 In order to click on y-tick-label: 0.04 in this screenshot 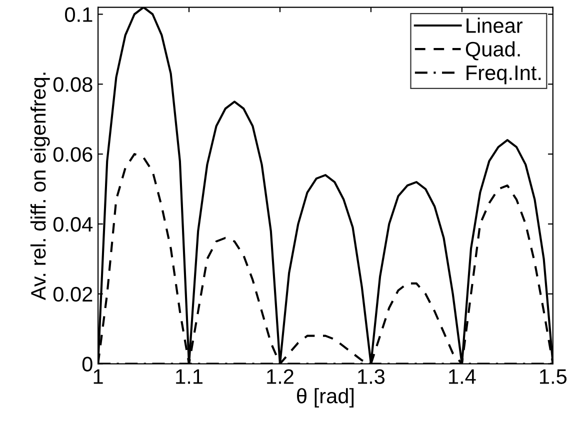, I will do `click(73, 224)`.